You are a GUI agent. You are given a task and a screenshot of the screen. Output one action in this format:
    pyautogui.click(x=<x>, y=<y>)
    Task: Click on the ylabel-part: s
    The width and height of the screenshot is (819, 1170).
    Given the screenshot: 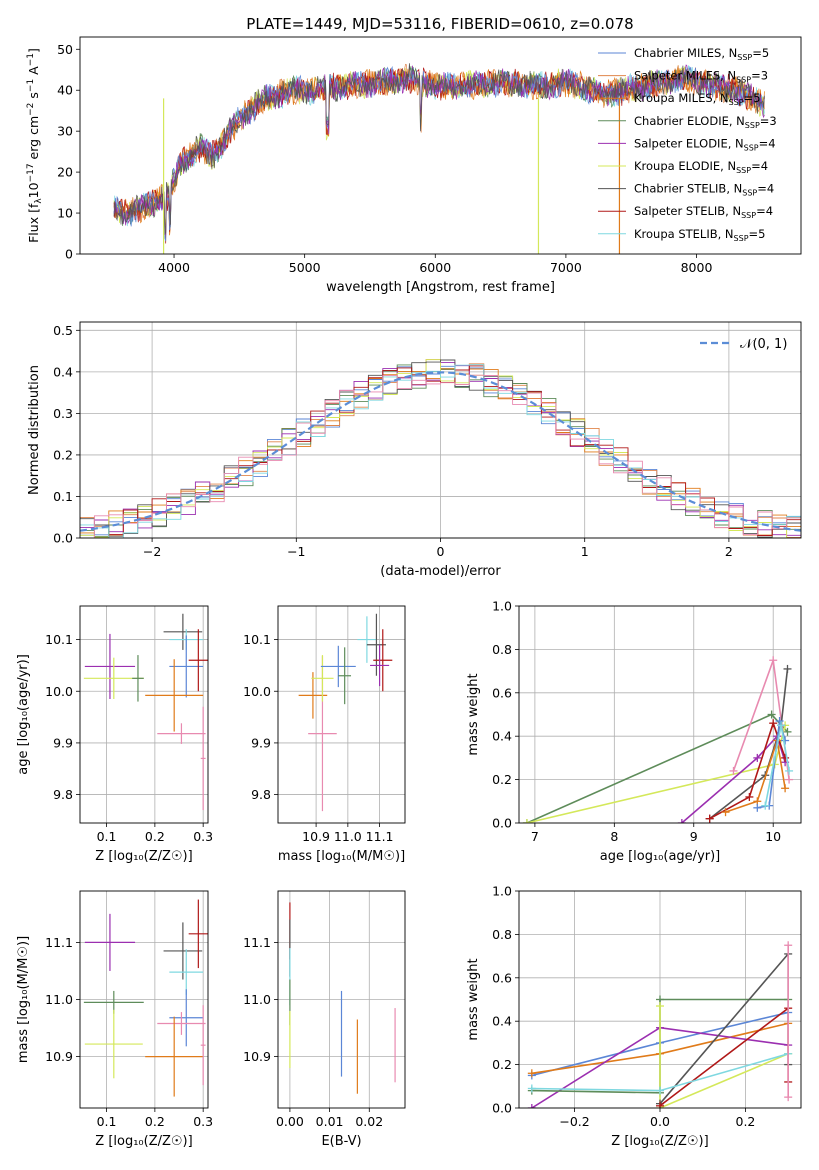 What is the action you would take?
    pyautogui.click(x=33, y=97)
    